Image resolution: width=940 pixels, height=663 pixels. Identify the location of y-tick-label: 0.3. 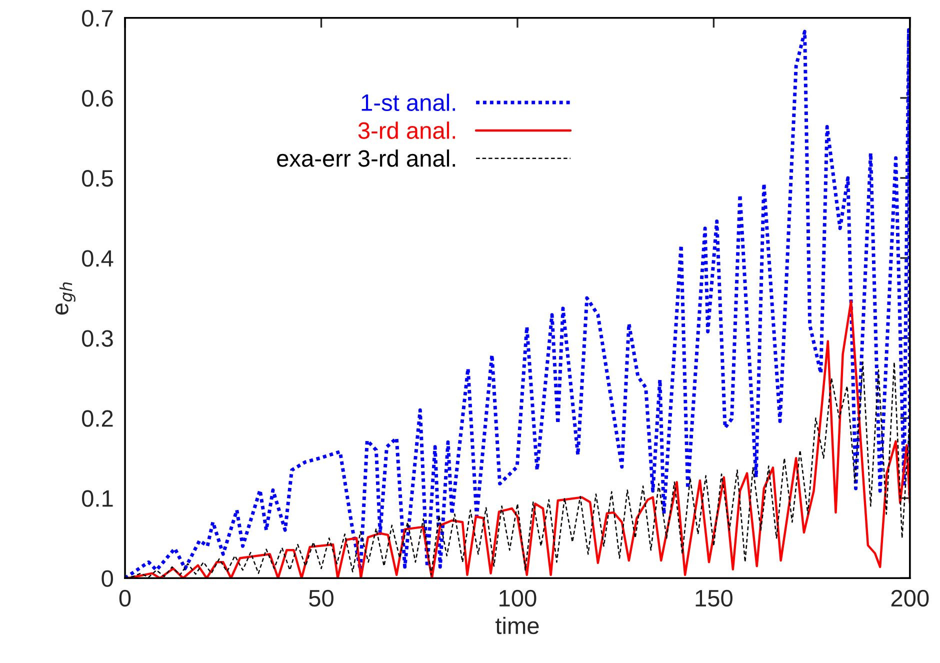
(97, 338).